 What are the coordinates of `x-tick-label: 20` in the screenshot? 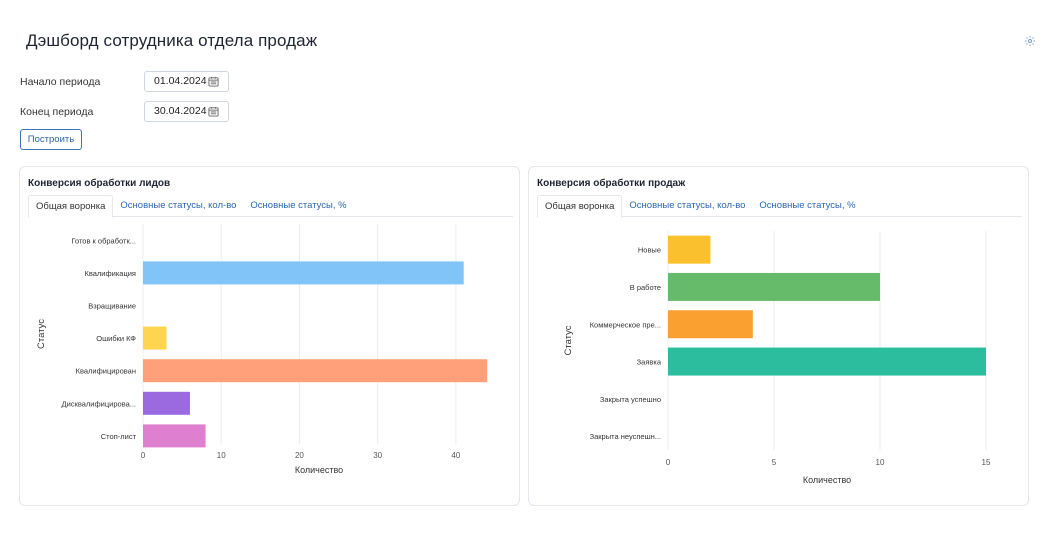 It's located at (299, 455).